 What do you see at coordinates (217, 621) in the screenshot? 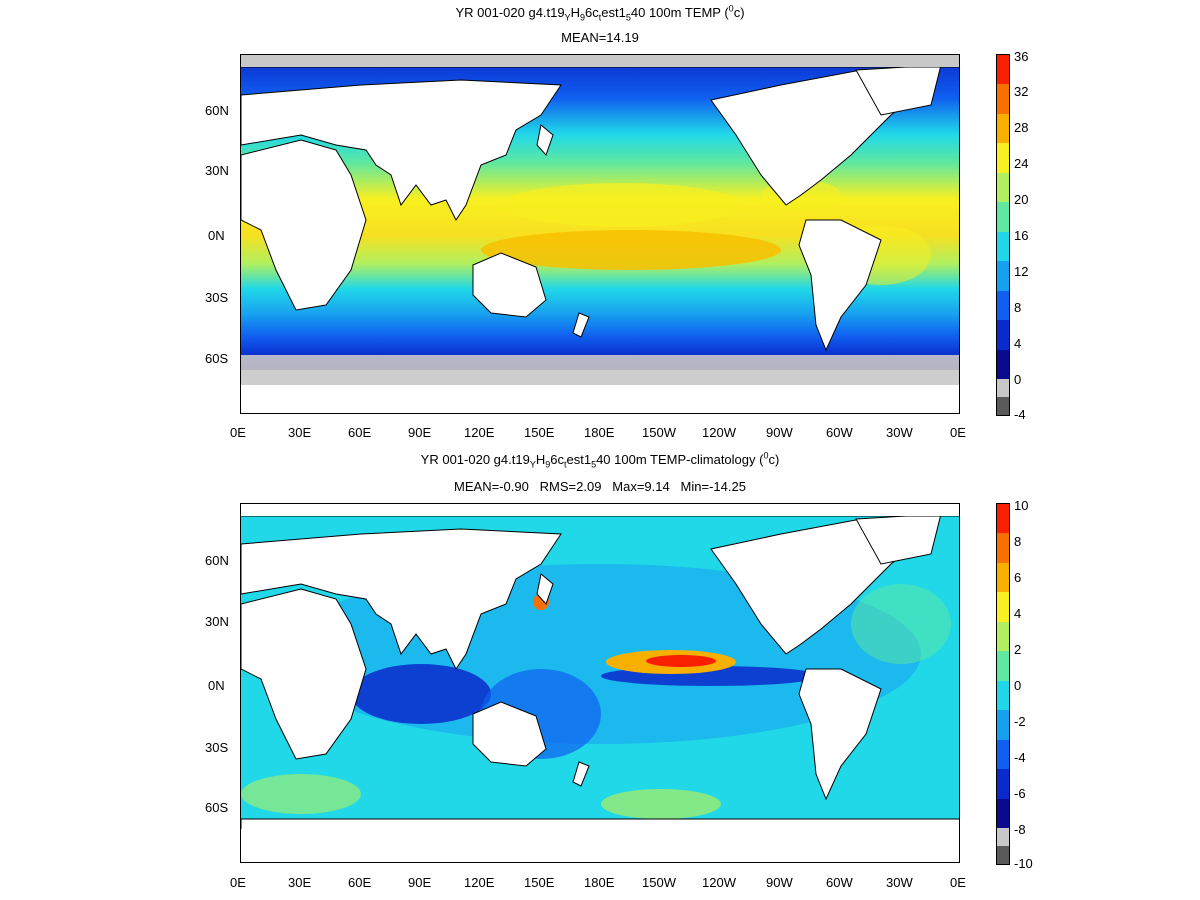
I see `bottom-lat-label: 30N` at bounding box center [217, 621].